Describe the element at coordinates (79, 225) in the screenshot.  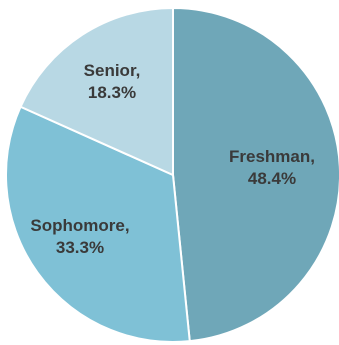
I see `slice-label-name: Sophomore,` at that location.